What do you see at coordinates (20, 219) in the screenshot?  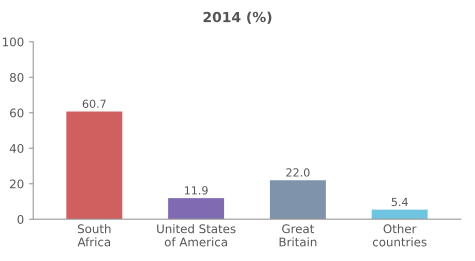 I see `y-tick-label: 0` at bounding box center [20, 219].